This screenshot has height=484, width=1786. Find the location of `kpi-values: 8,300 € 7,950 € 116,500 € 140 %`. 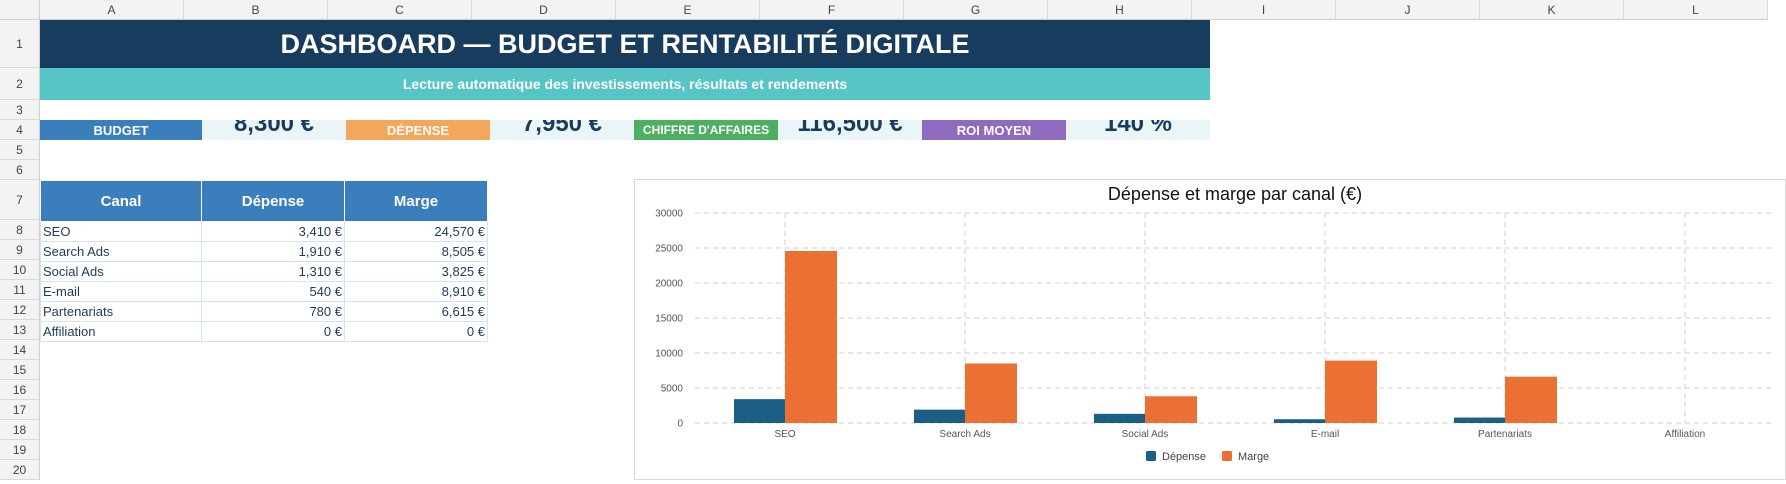

kpi-values: 8,300 € 7,950 € 116,500 € 140 % is located at coordinates (625, 130).